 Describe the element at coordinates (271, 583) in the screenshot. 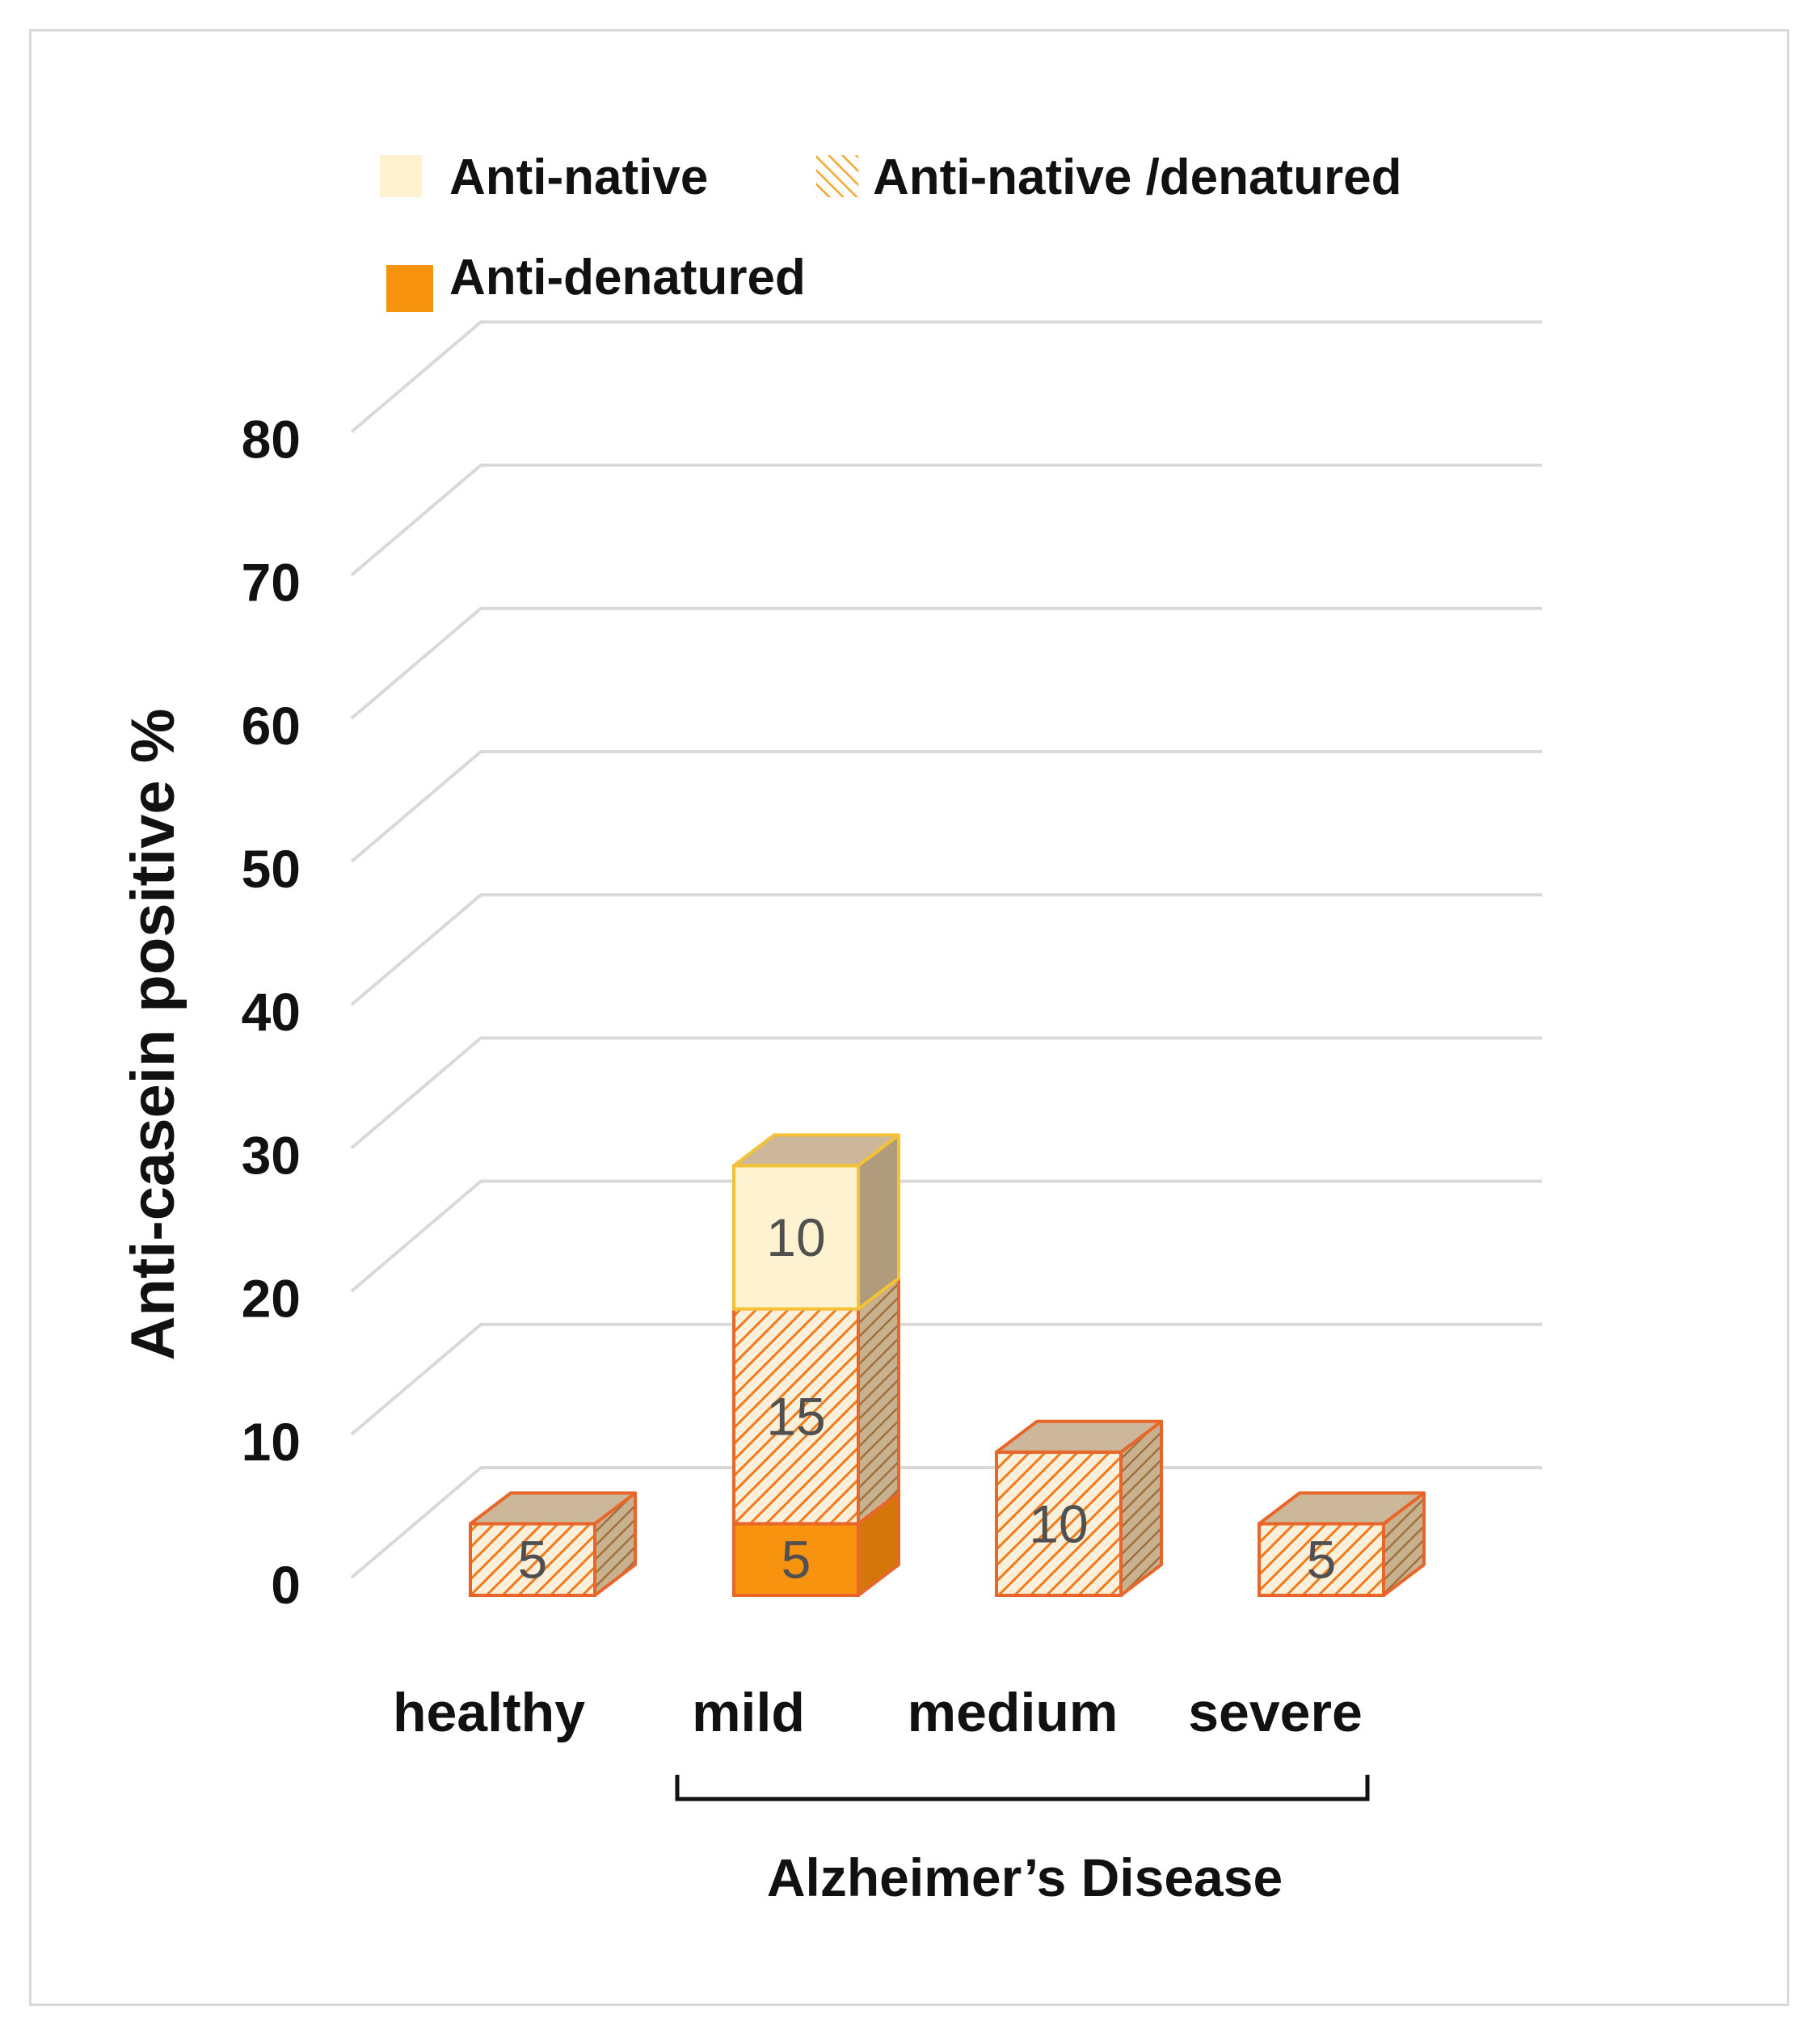

I see `y-tick-label: 70` at that location.